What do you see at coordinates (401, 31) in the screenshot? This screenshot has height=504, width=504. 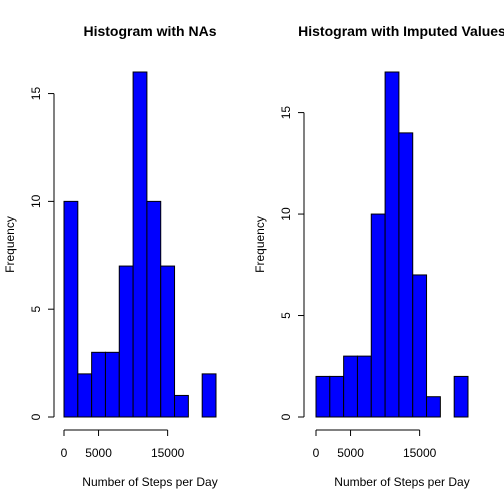 I see `chart-title: Histogram with Imputed Values` at bounding box center [401, 31].